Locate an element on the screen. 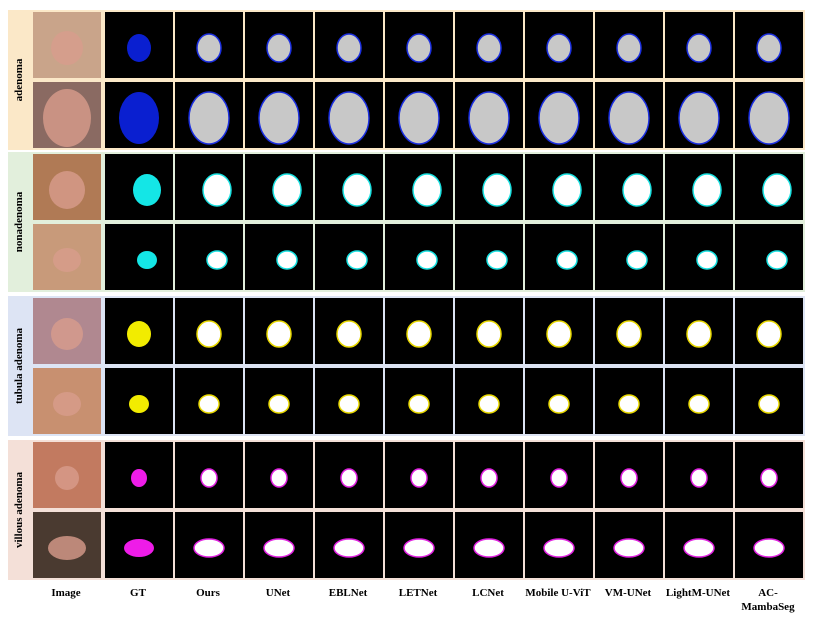 This screenshot has width=813, height=628. column-label: UNet is located at coordinates (278, 593).